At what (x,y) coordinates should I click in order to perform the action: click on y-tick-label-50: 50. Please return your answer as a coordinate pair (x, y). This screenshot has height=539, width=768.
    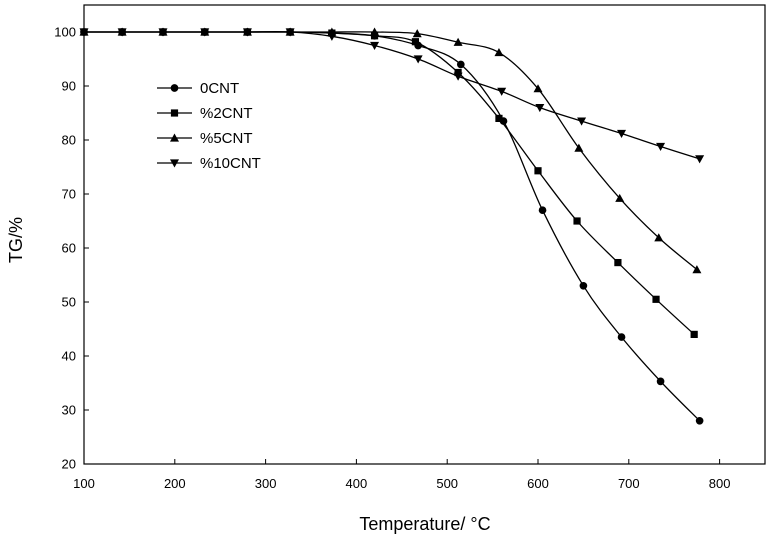
    Looking at the image, I should click on (69, 302).